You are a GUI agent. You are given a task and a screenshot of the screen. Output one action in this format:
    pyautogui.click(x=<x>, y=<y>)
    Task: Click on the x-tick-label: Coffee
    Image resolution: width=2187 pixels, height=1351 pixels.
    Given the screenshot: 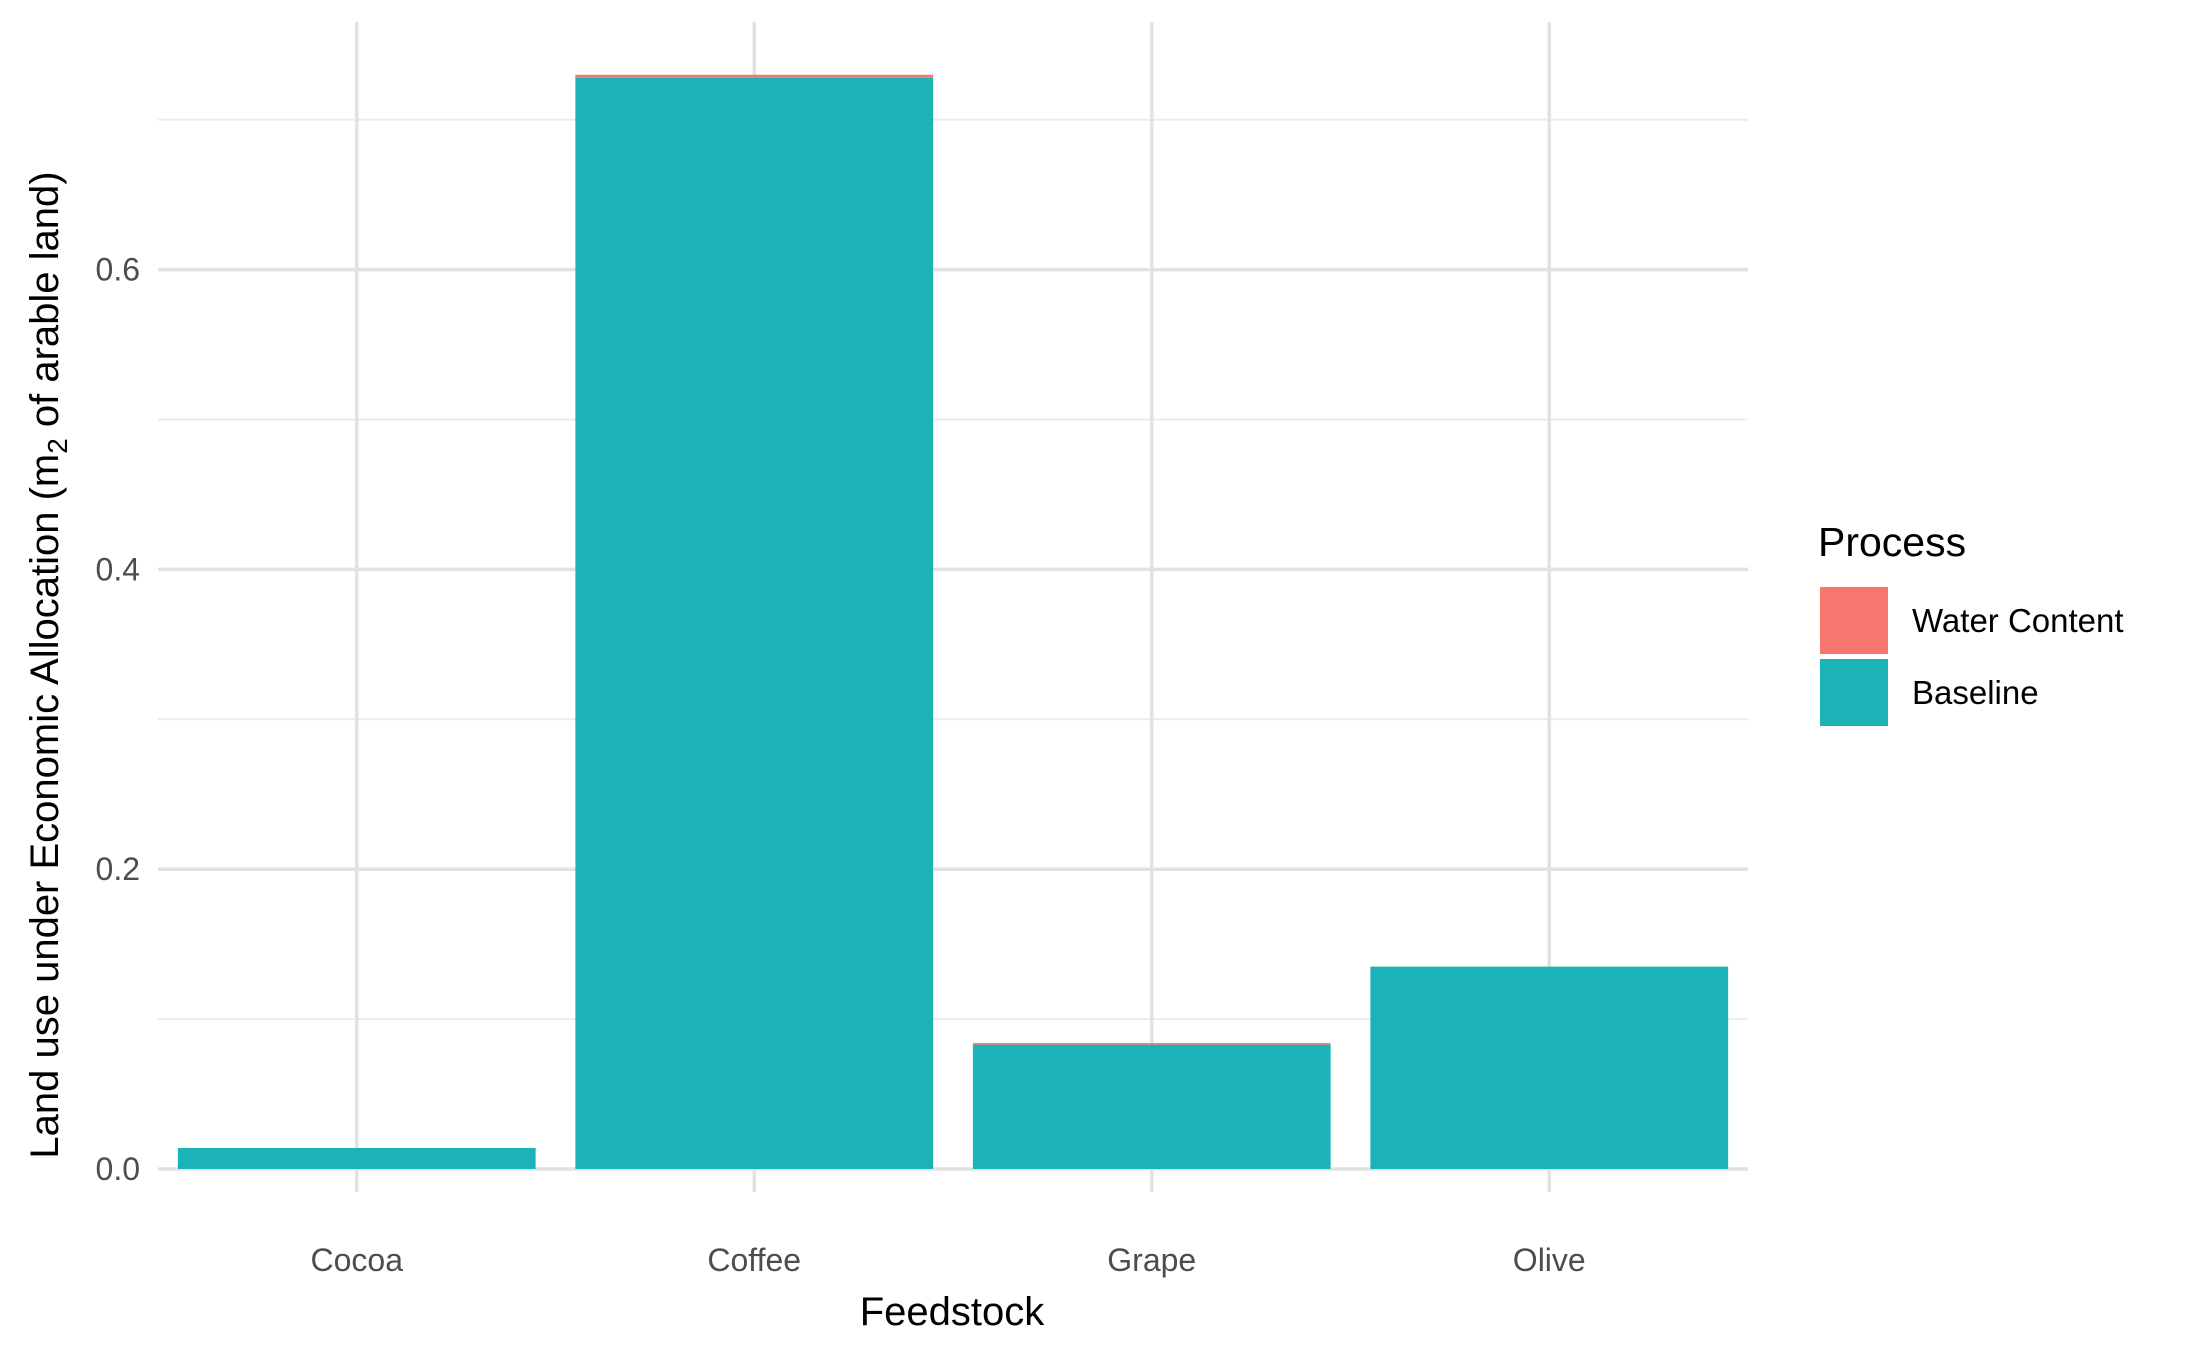 What is the action you would take?
    pyautogui.click(x=754, y=1260)
    